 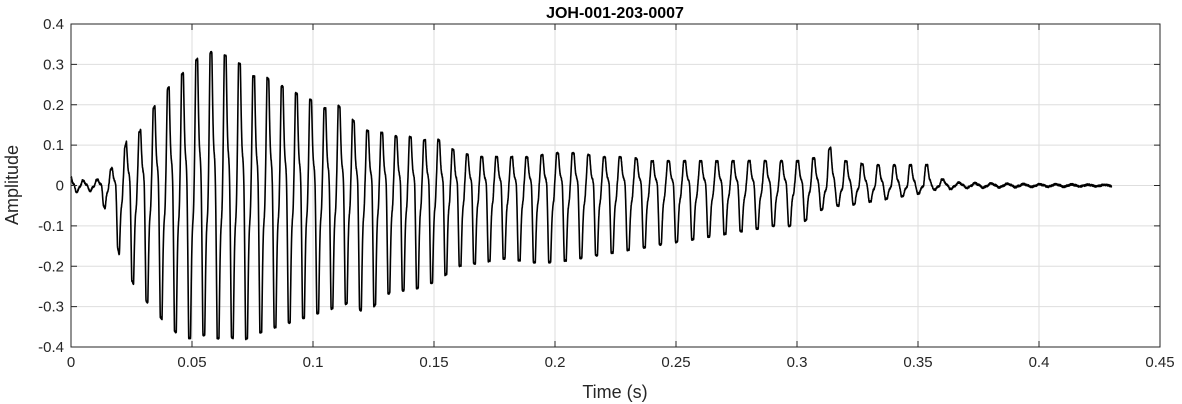 I want to click on x-tick-label: 0.25, so click(x=675, y=362).